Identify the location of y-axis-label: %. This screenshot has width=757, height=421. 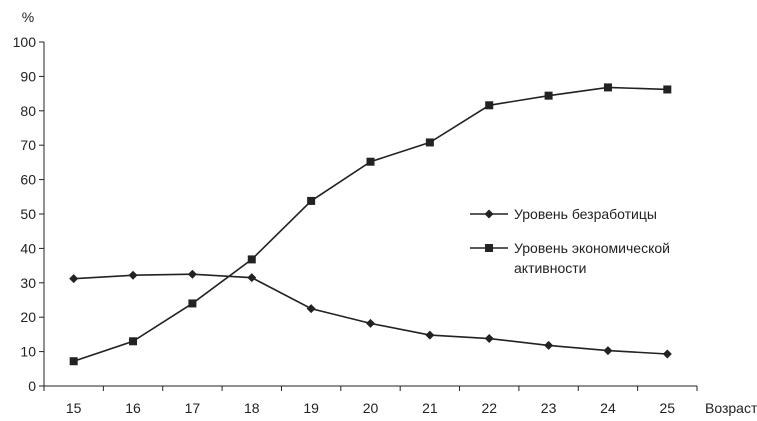
(28, 17).